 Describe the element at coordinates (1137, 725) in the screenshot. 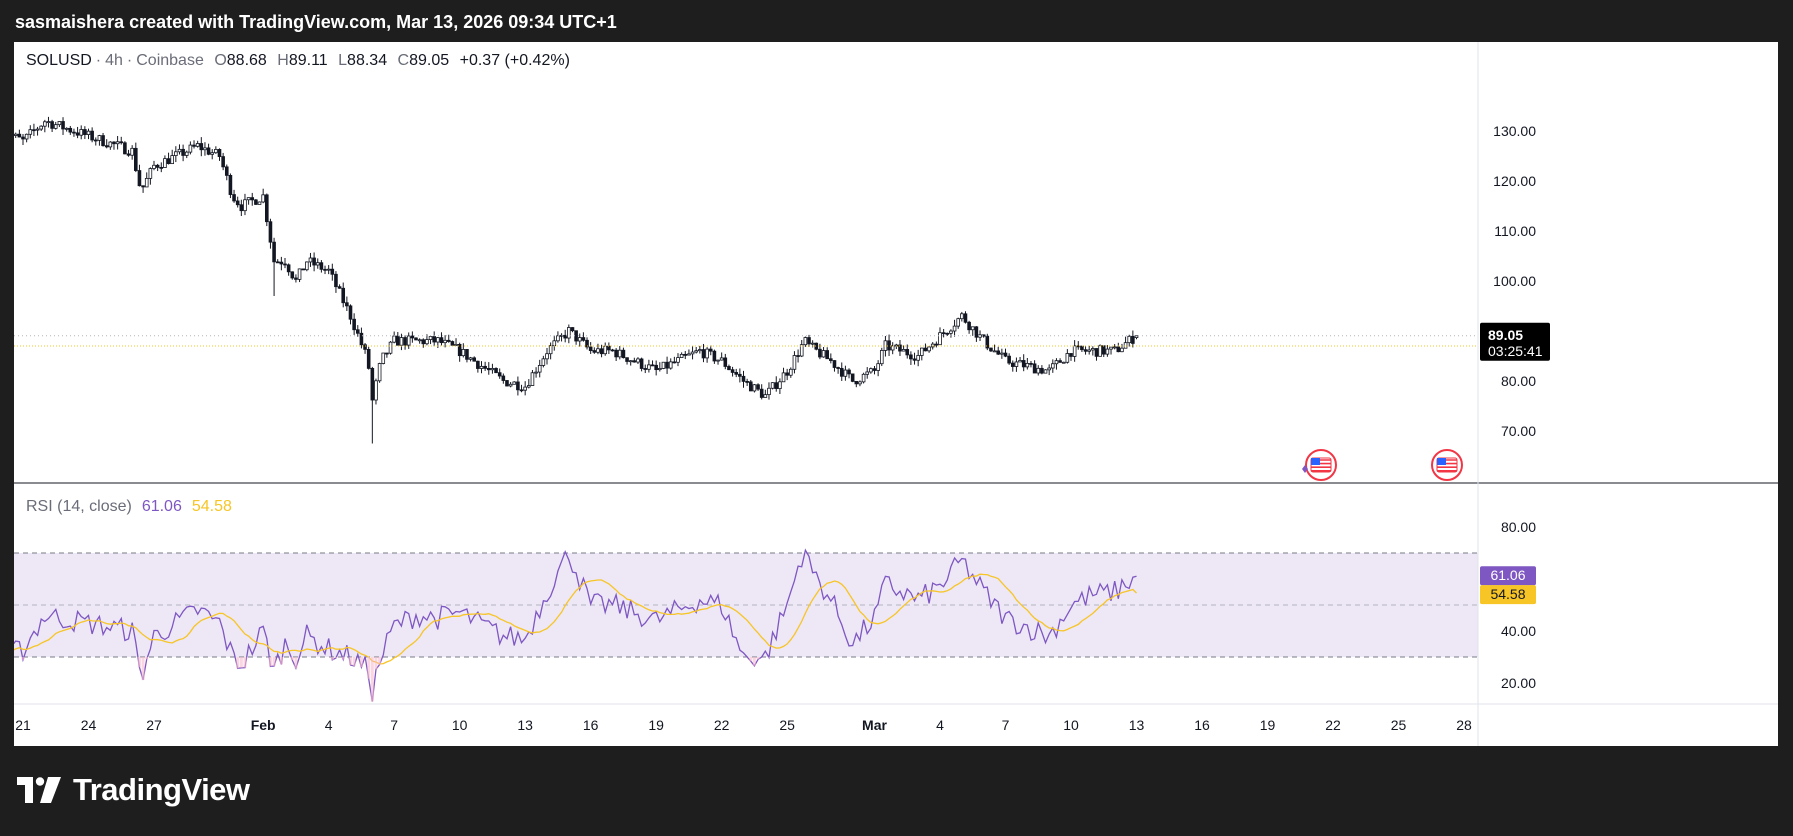

I see `time-tick-label: 13` at that location.